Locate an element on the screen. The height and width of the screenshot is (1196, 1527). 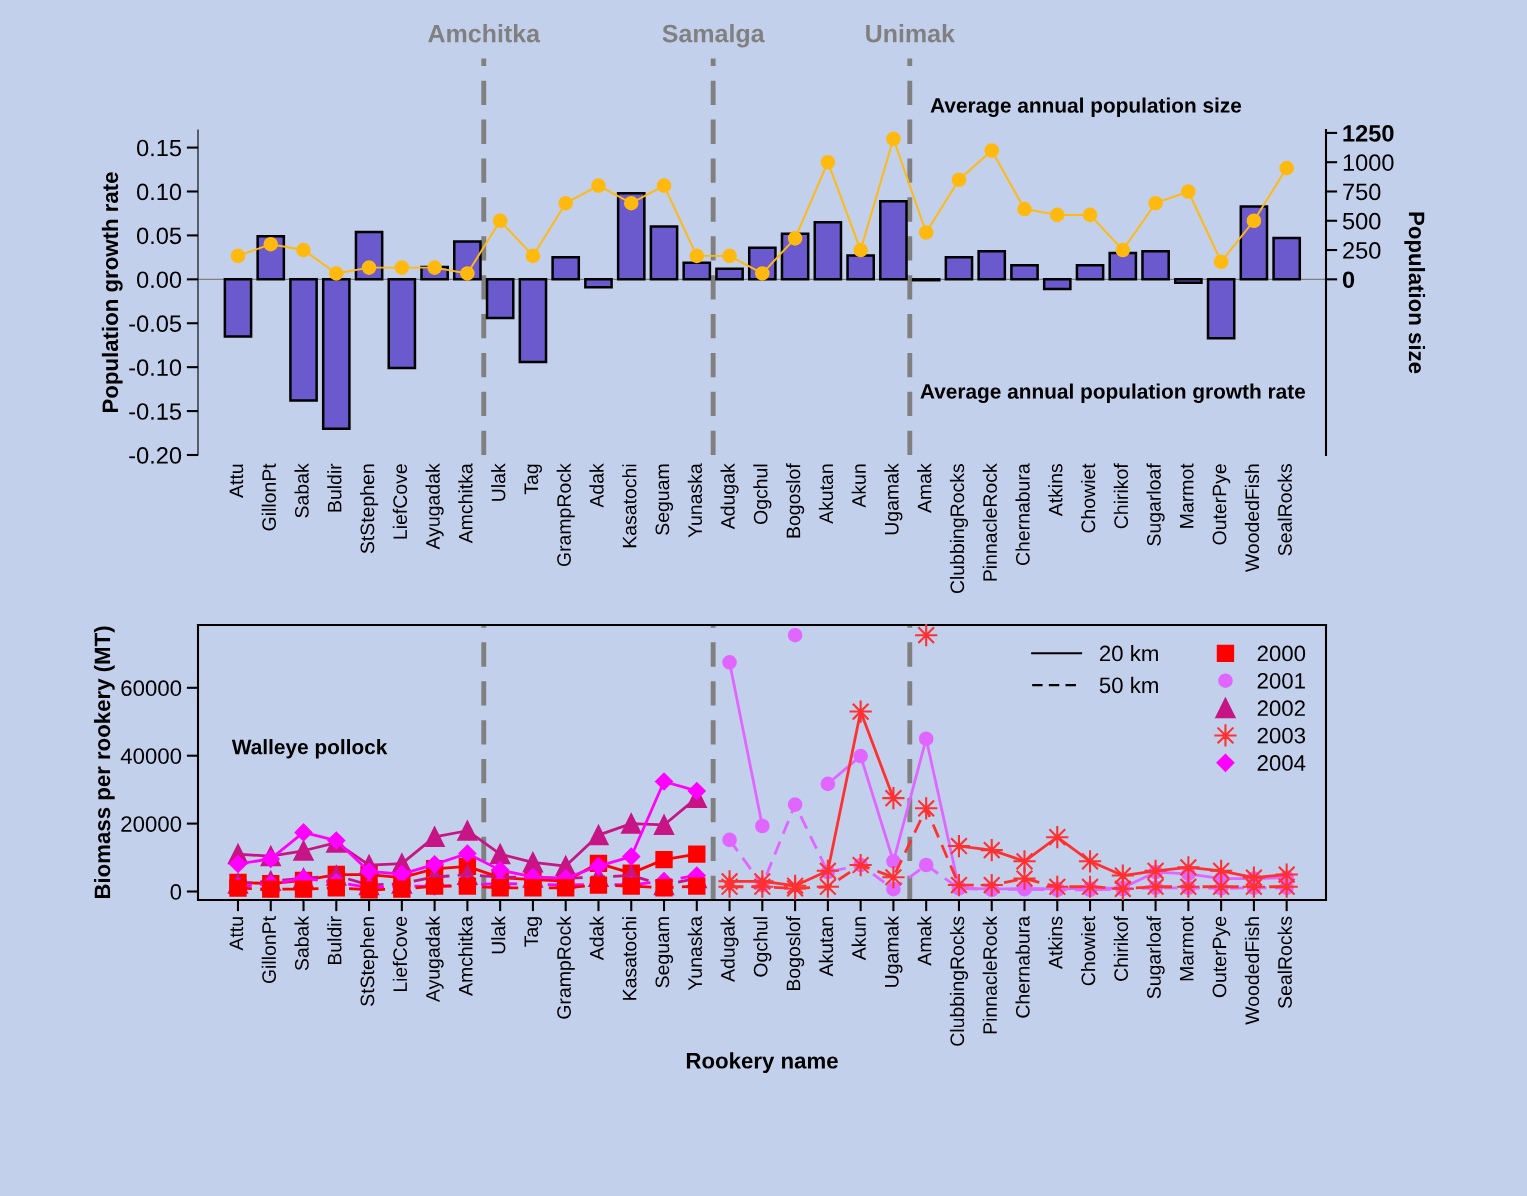
y-tick-label: 0.05 is located at coordinates (159, 236).